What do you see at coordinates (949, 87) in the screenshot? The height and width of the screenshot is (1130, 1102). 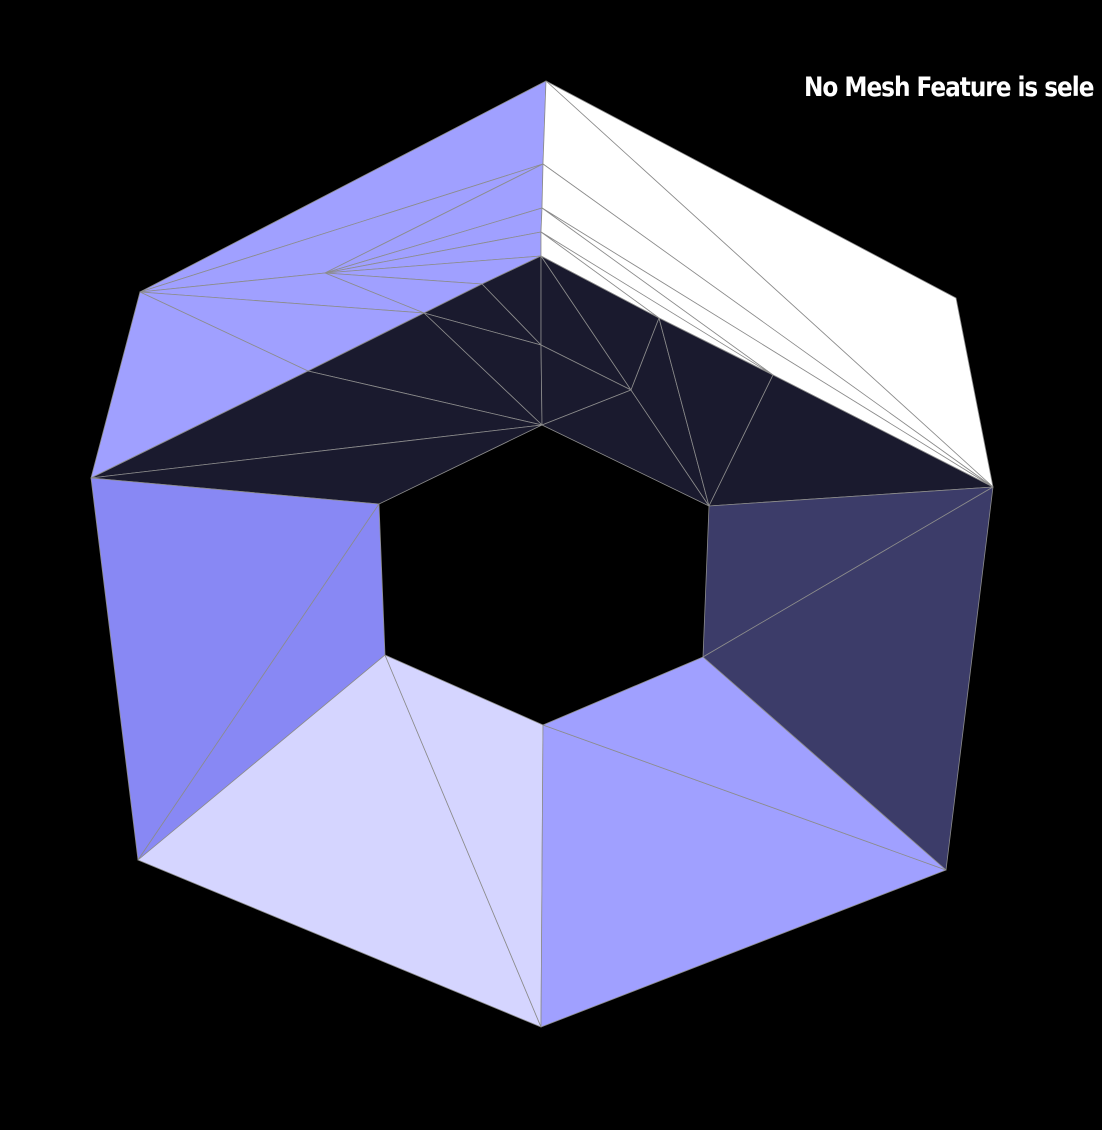 I see `selection-status-text: No Mesh Feature is sele` at bounding box center [949, 87].